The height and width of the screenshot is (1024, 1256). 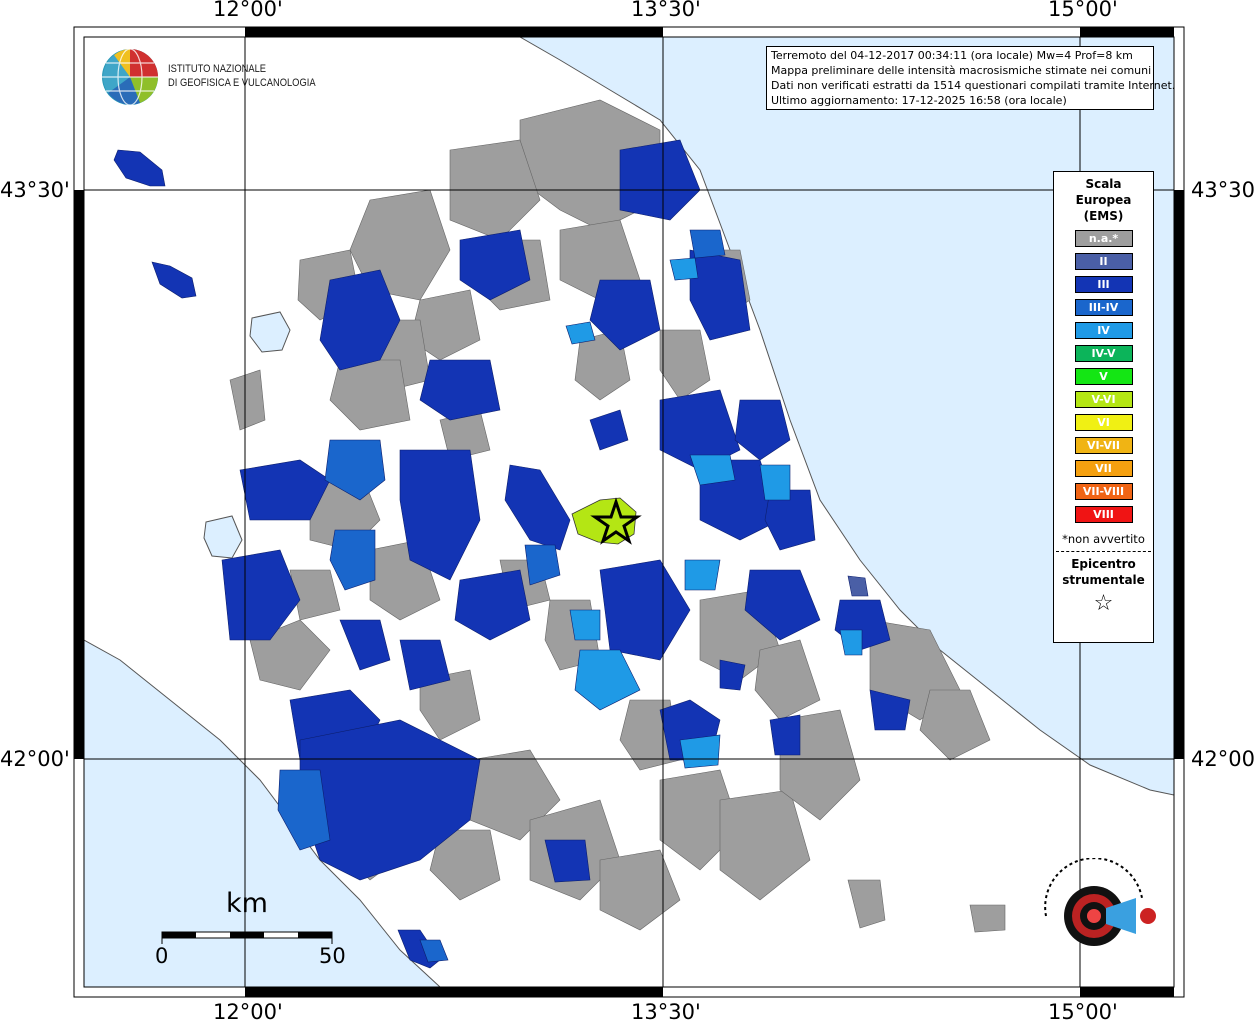 What do you see at coordinates (1103, 284) in the screenshot?
I see `legend-swatch: III` at bounding box center [1103, 284].